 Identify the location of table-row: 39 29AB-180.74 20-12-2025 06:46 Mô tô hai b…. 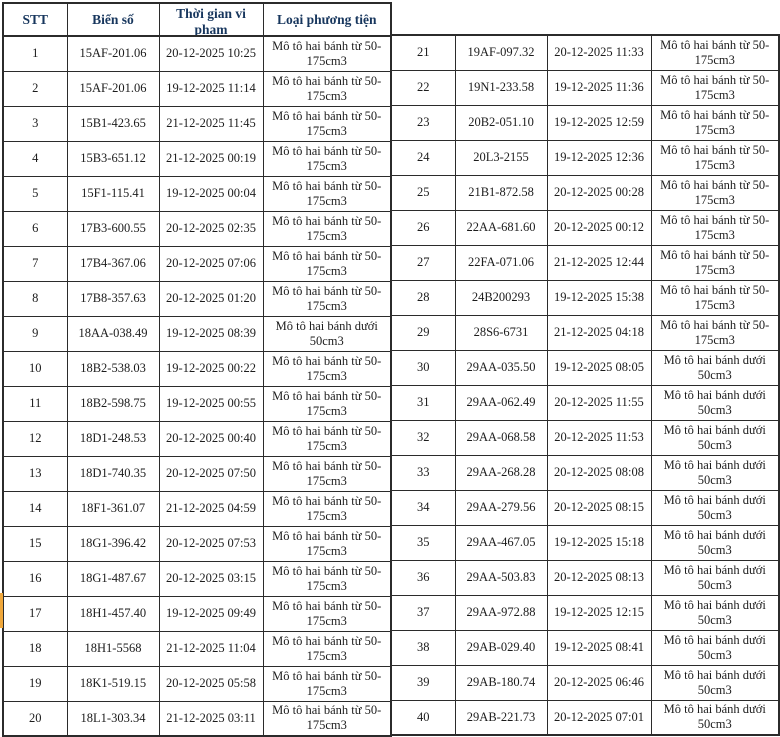
(585, 682).